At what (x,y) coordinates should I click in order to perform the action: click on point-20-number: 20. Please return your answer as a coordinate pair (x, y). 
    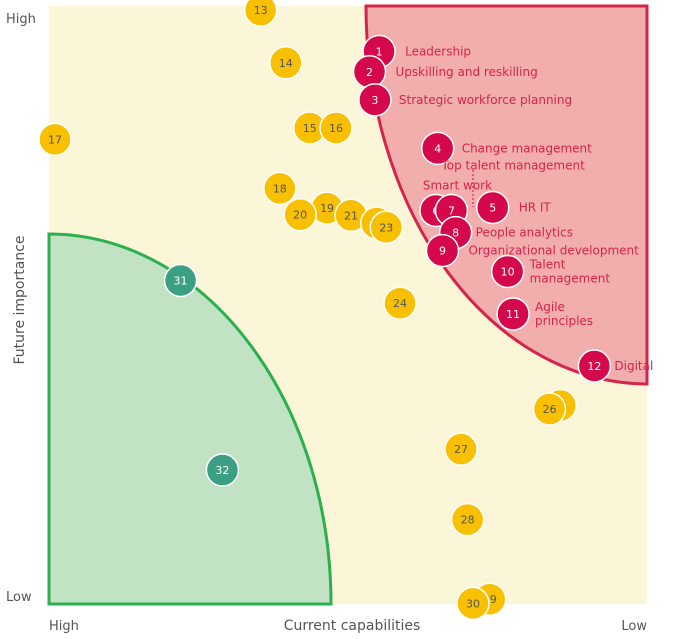
    Looking at the image, I should click on (300, 215).